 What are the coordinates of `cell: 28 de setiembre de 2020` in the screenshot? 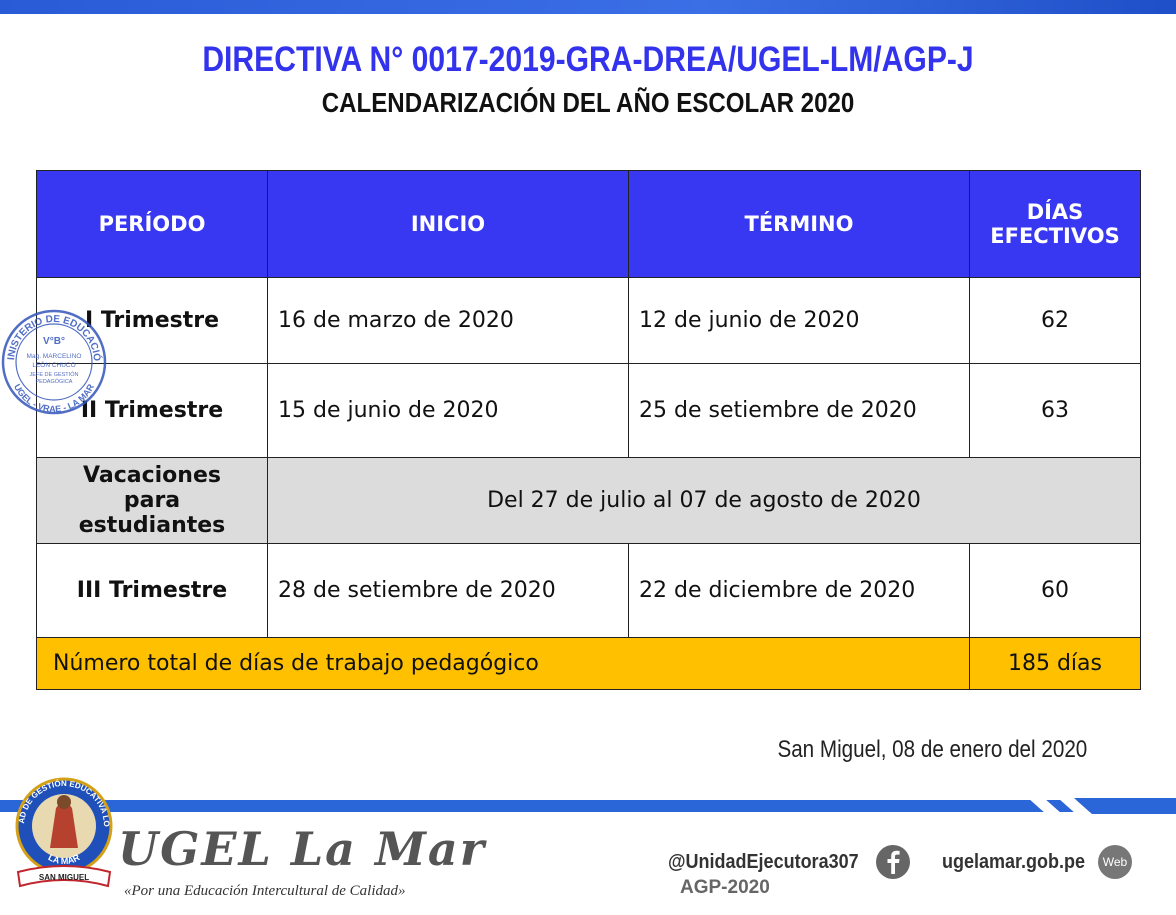 It's located at (448, 590).